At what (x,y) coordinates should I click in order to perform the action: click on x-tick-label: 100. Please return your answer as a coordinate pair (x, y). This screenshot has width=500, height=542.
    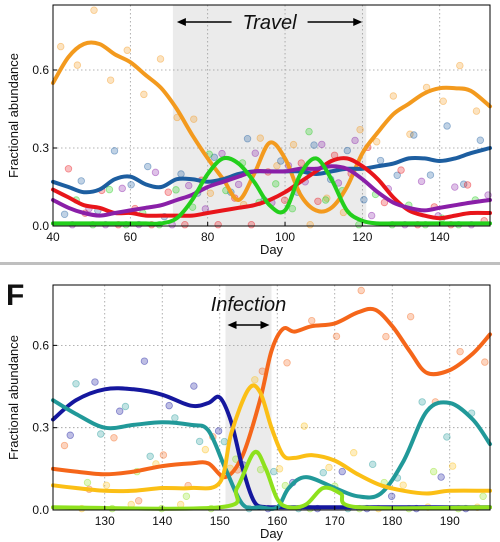
    Looking at the image, I should click on (285, 237).